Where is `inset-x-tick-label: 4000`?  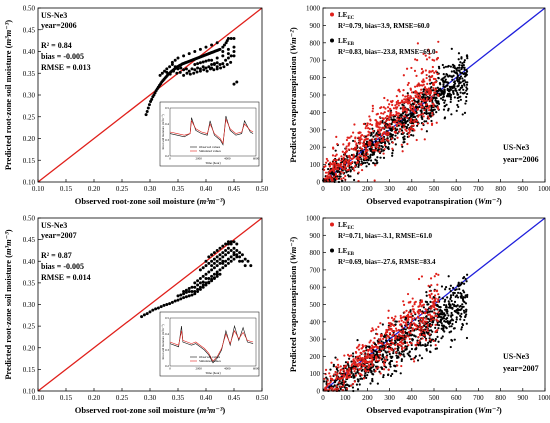 inset-x-tick-label: 4000 is located at coordinates (227, 369).